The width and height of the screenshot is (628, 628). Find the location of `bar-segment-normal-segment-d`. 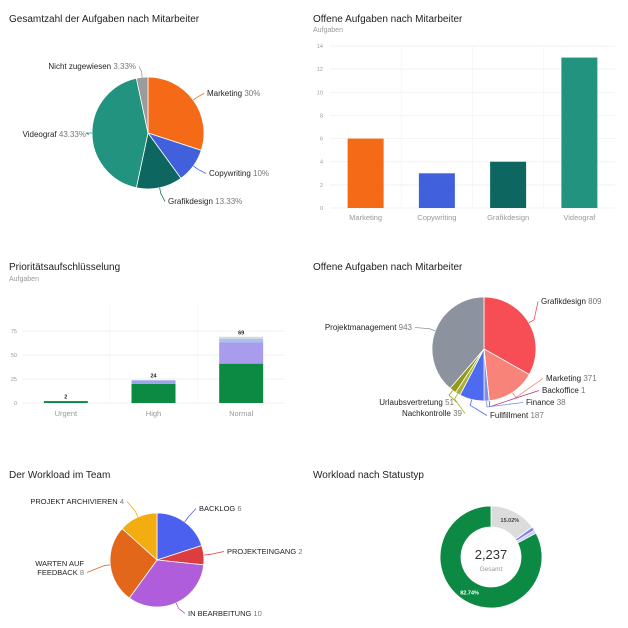

bar-segment-normal-segment-d is located at coordinates (241, 337).